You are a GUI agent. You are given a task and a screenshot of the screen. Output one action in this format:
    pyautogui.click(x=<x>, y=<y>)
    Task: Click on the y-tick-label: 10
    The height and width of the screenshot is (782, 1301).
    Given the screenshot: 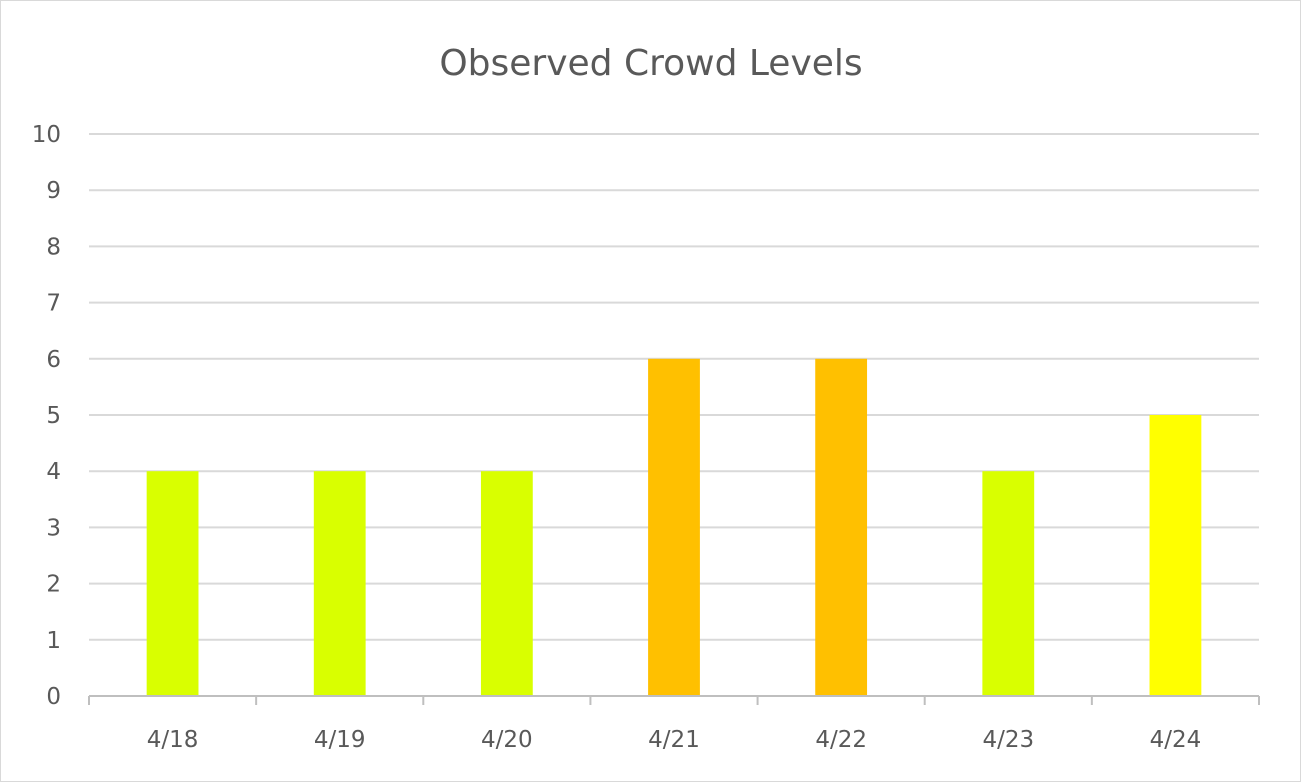 What is the action you would take?
    pyautogui.click(x=46, y=135)
    